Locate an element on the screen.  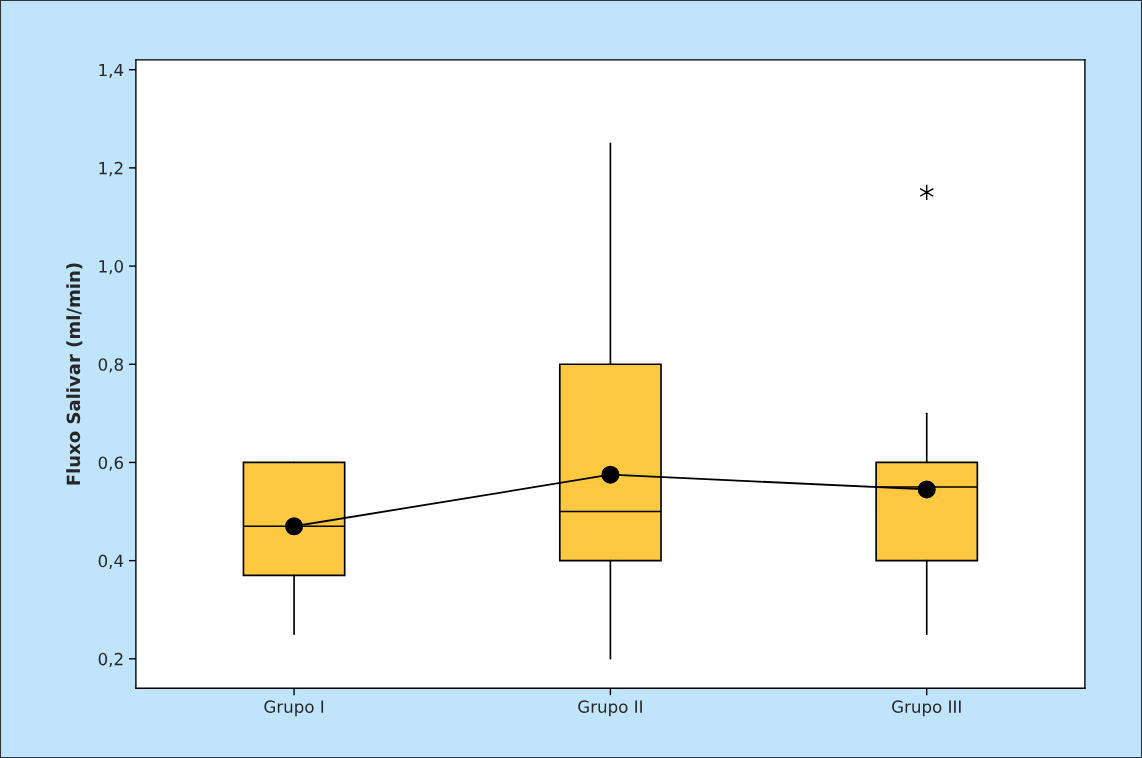
y-tick-label: 0,2 is located at coordinates (110, 660).